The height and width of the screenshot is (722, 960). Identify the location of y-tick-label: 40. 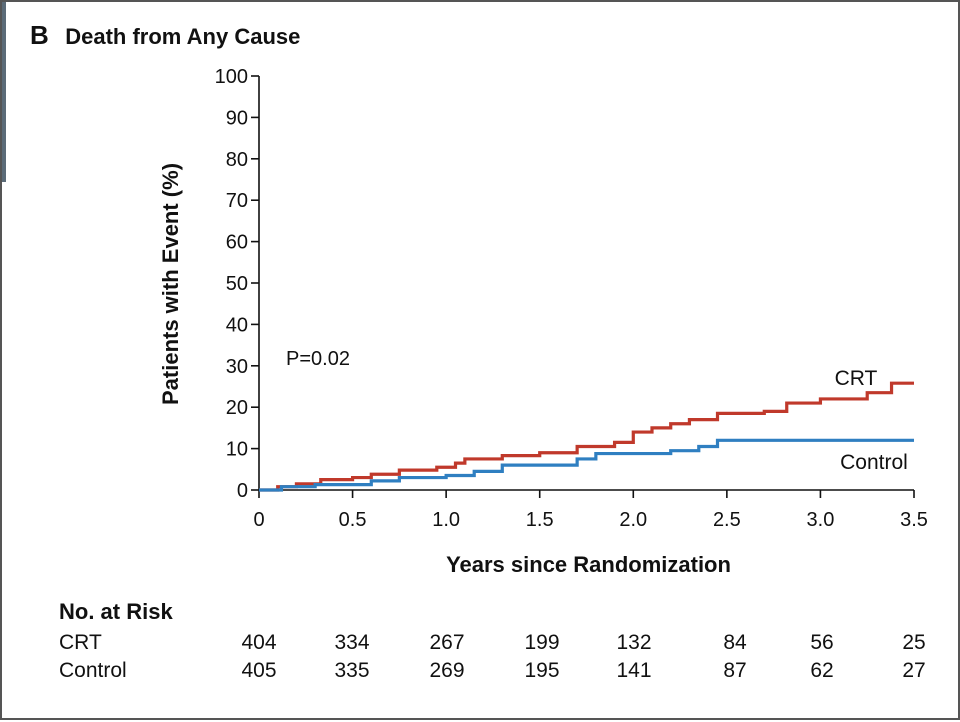
(237, 325).